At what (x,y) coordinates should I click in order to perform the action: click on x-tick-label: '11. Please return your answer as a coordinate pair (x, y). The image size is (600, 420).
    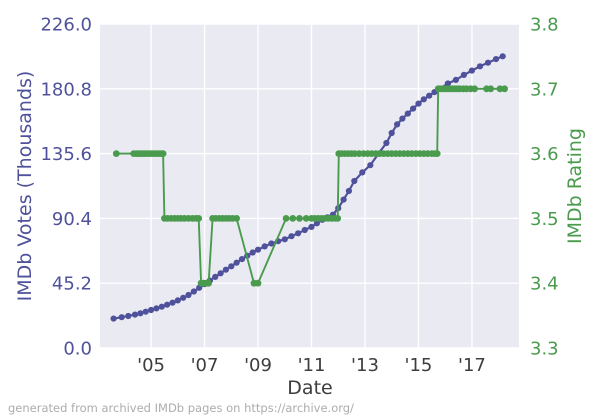
    Looking at the image, I should click on (312, 365).